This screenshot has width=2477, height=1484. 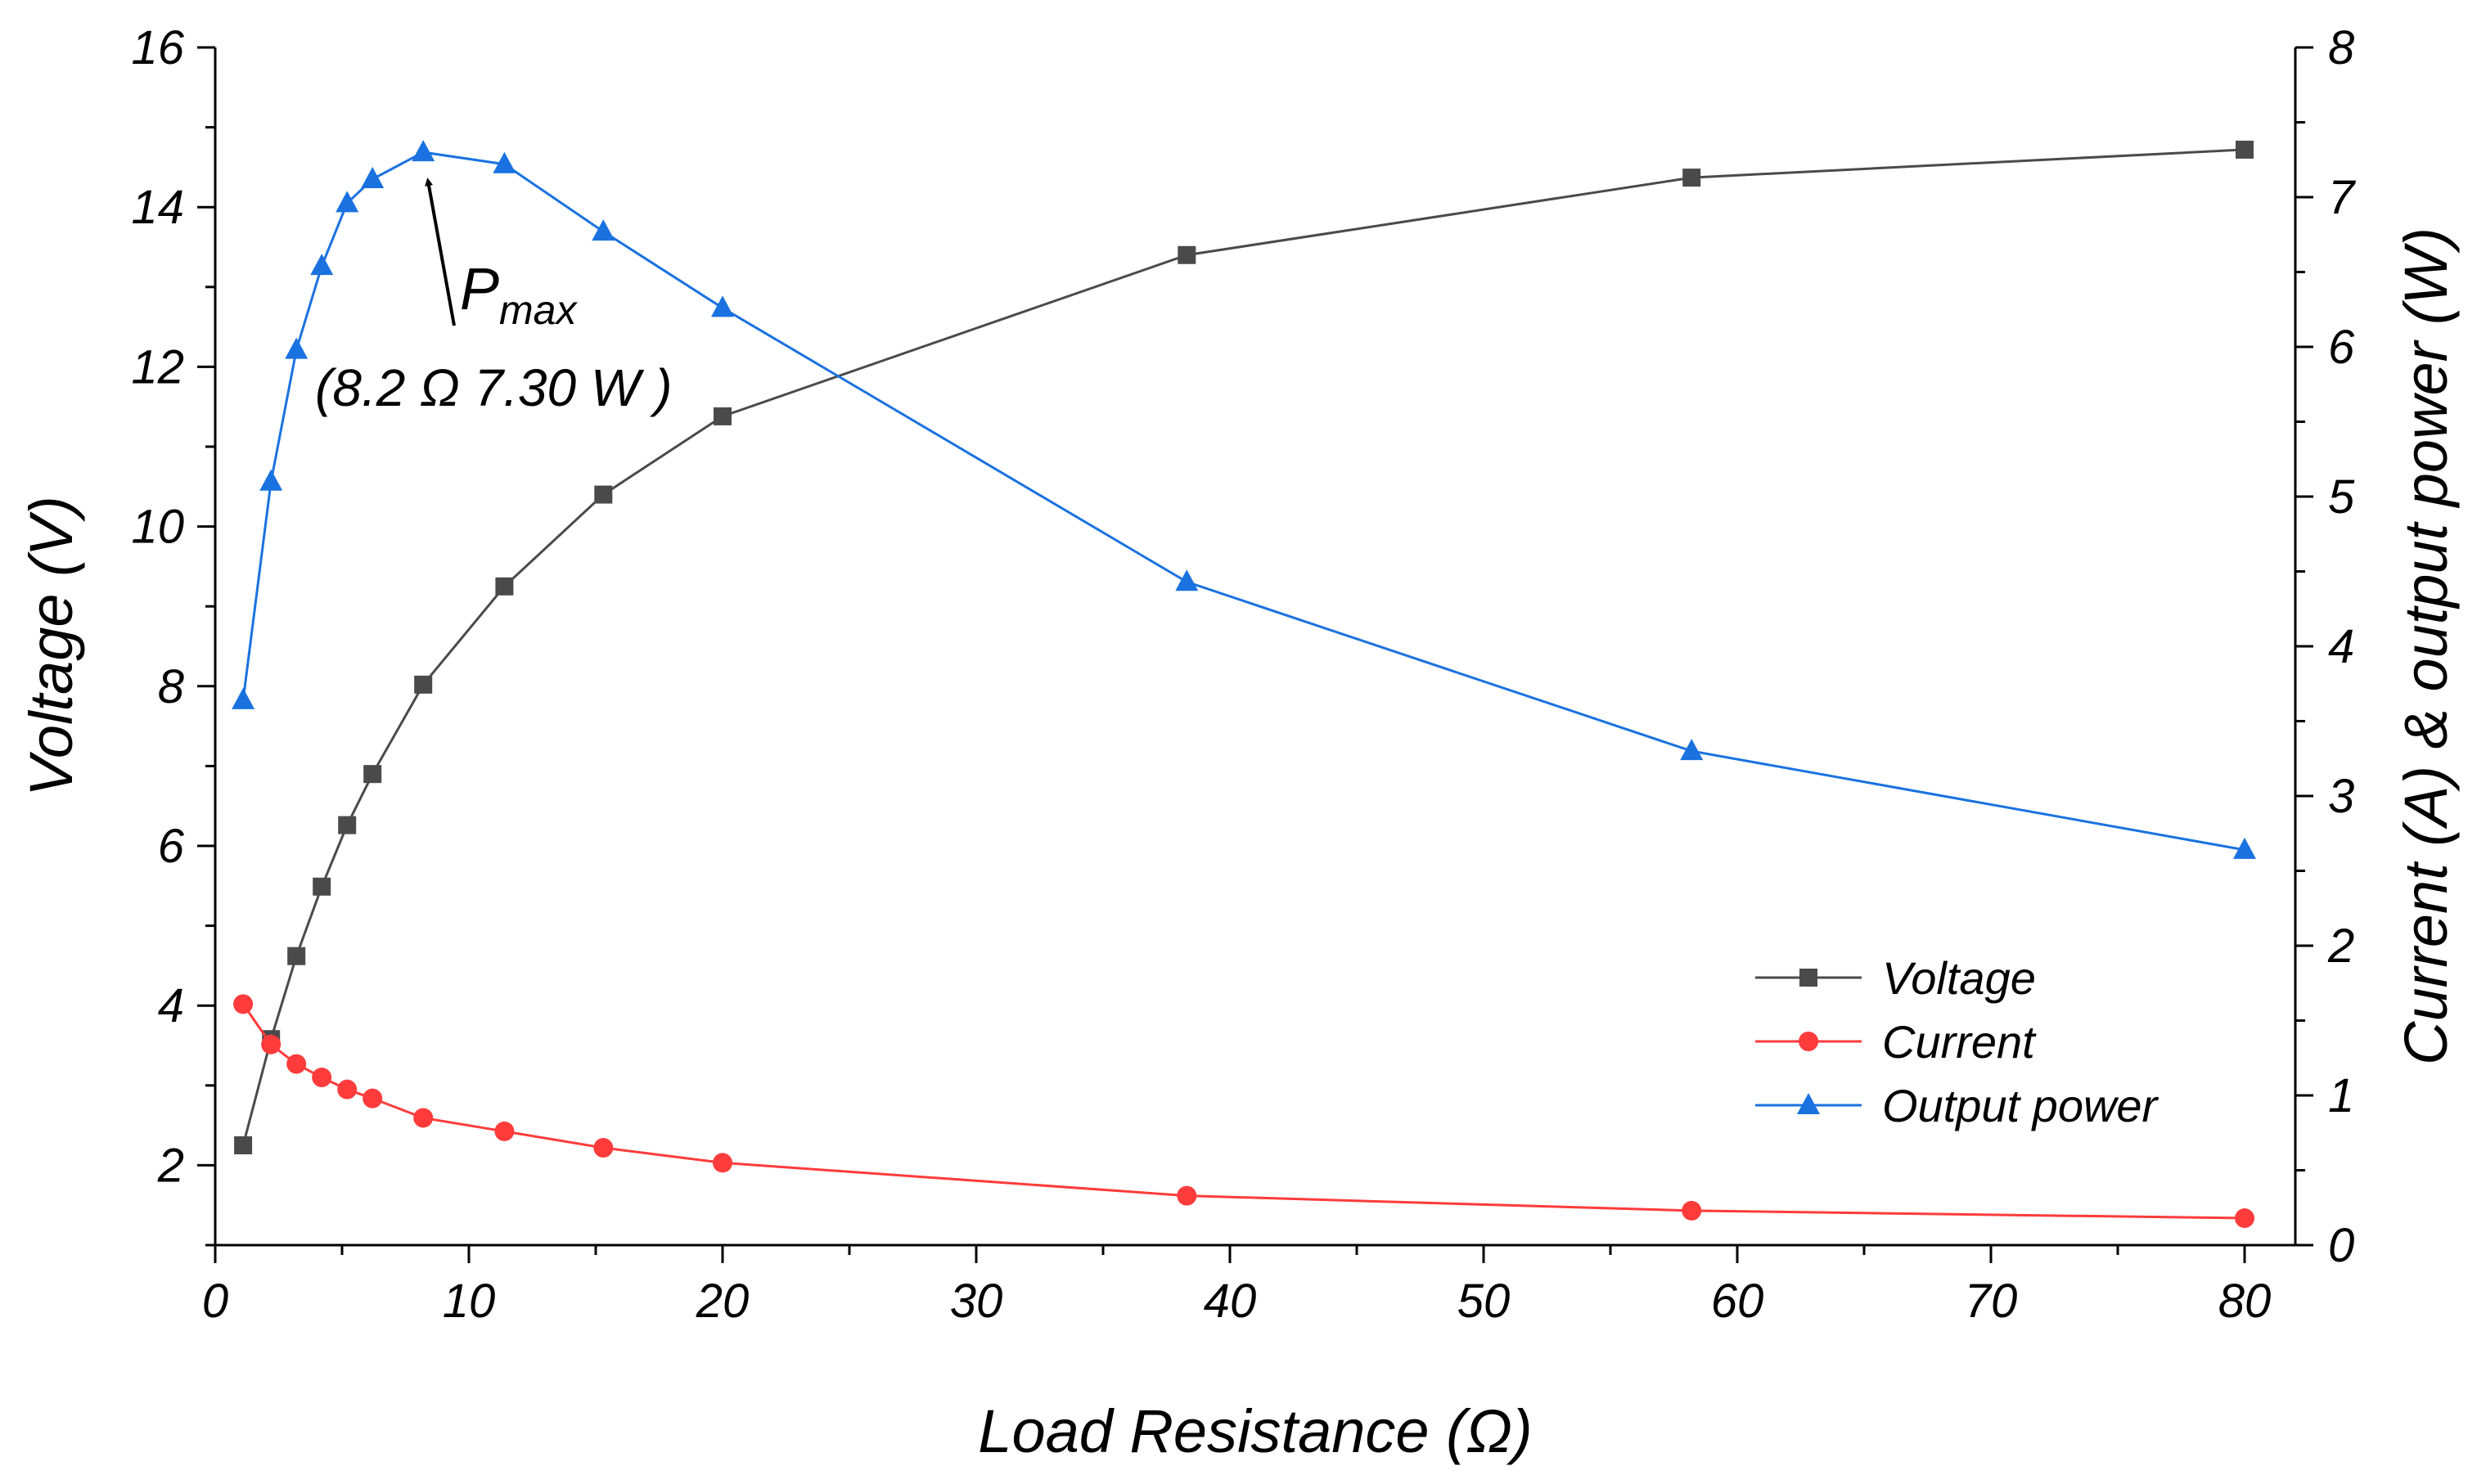 I want to click on legend-output-power-label: Output power, so click(x=2021, y=1105).